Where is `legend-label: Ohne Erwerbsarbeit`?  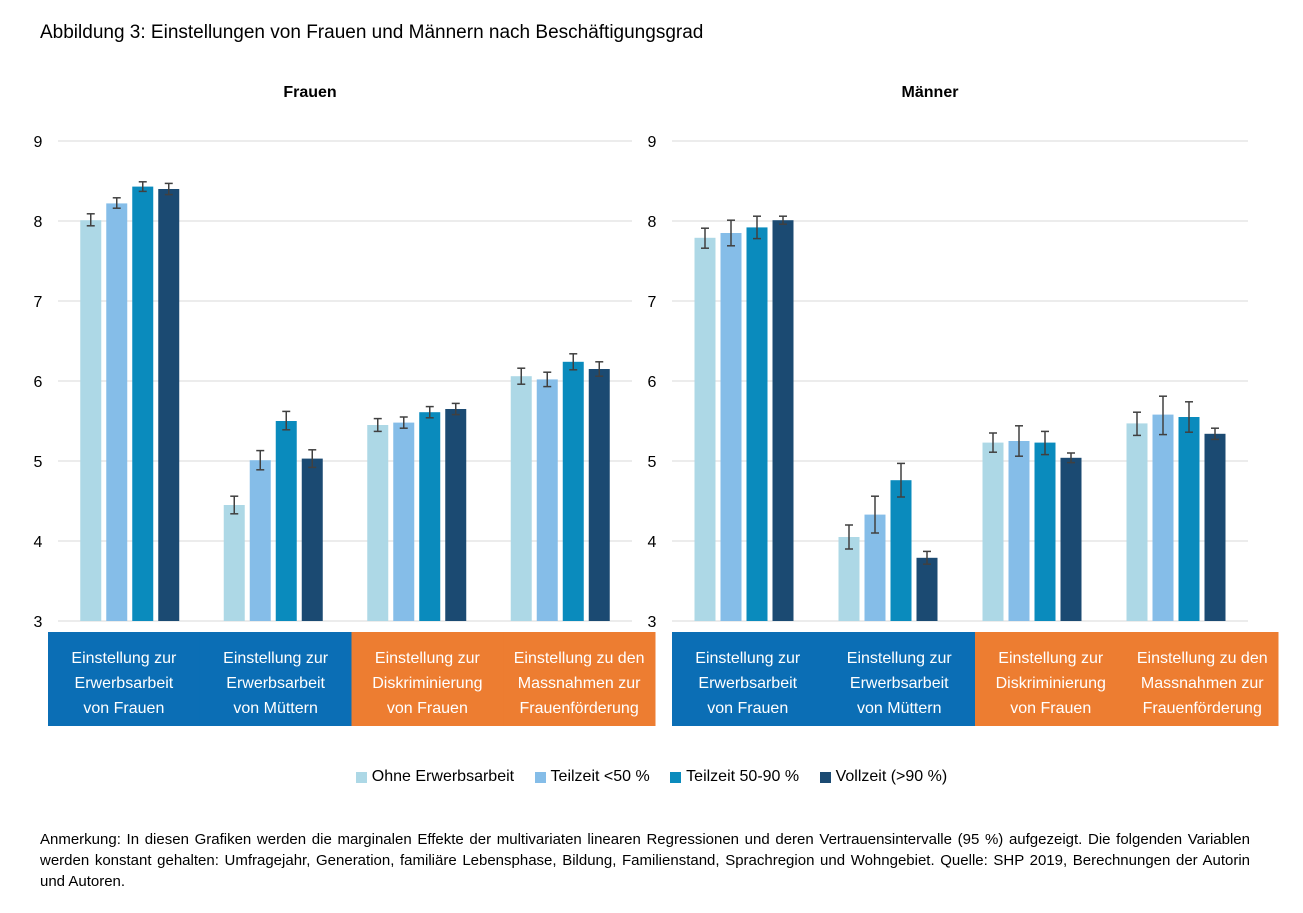
legend-label: Ohne Erwerbsarbeit is located at coordinates (443, 776).